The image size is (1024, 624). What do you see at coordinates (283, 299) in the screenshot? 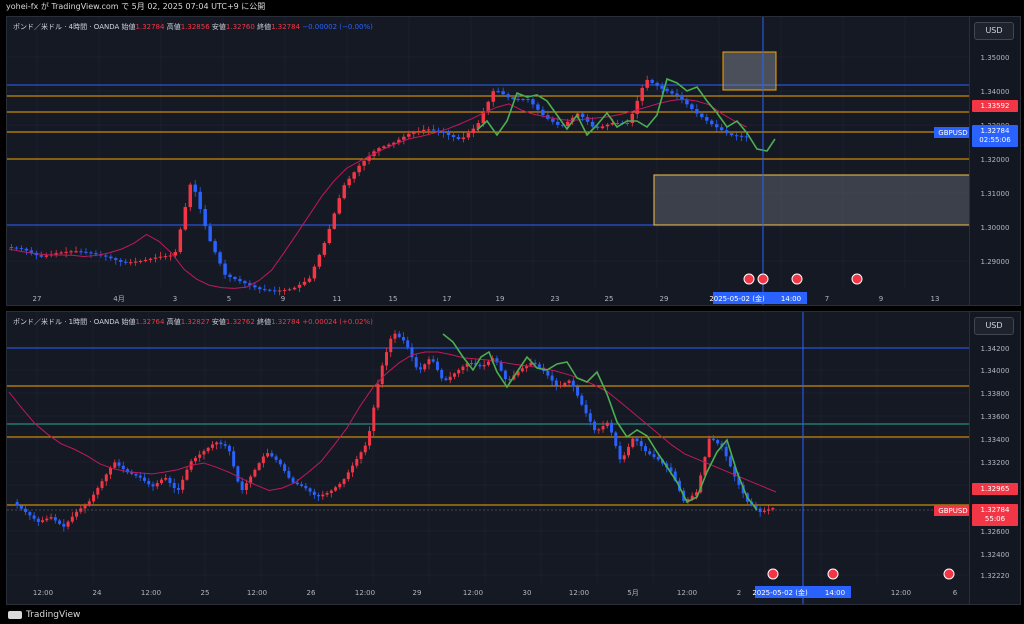
I see `time-axis-tick: 9` at bounding box center [283, 299].